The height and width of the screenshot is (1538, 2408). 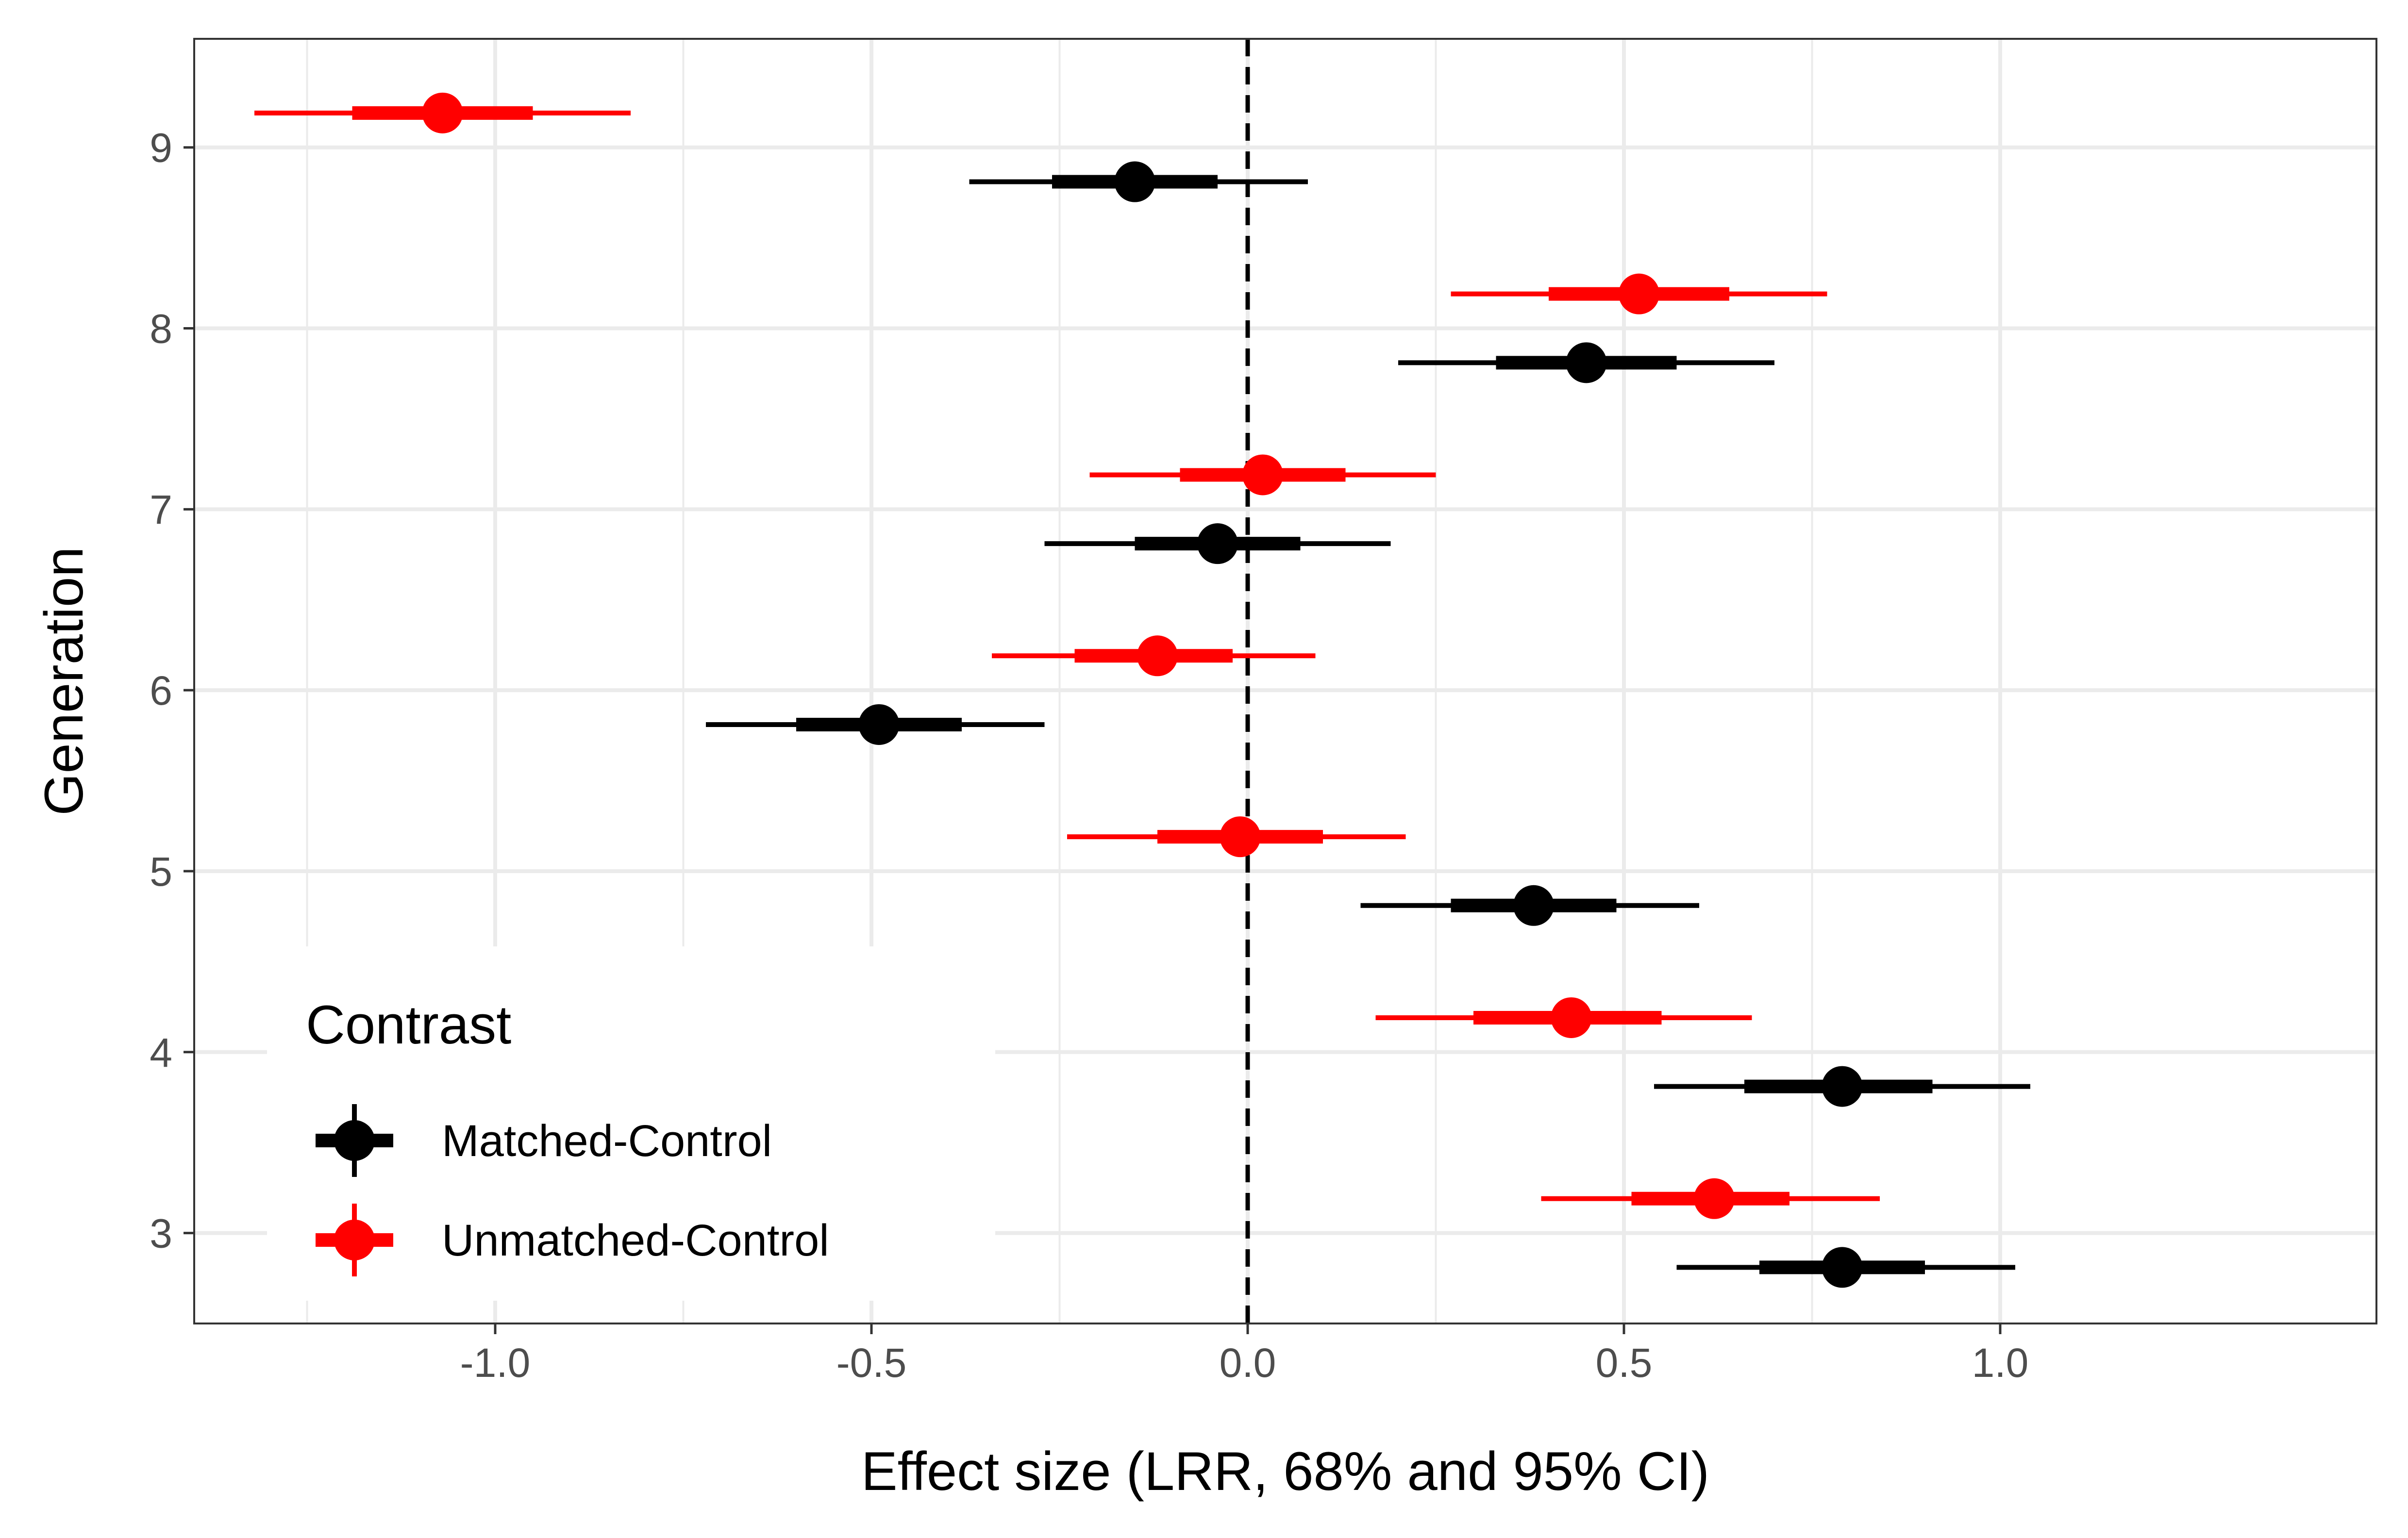 I want to click on legend-label: Matched-Control, so click(x=607, y=1141).